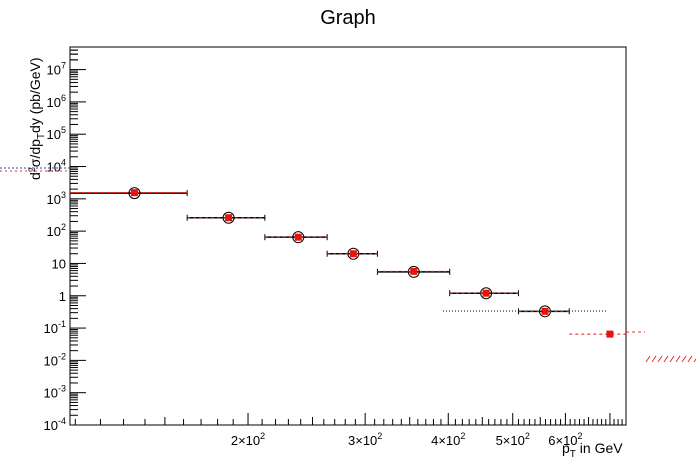 This screenshot has width=696, height=472. I want to click on y-tick-label: 1, so click(62, 296).